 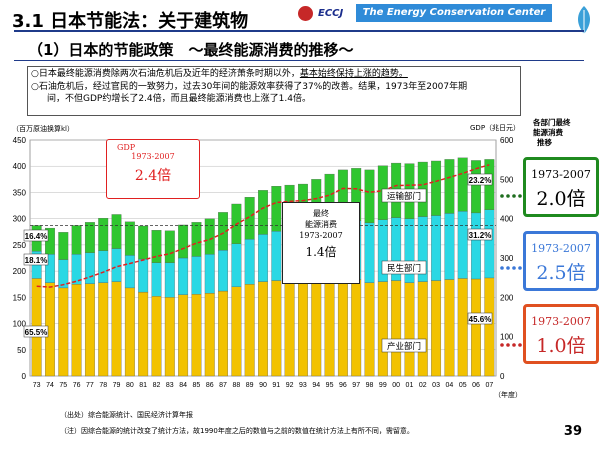 What do you see at coordinates (37, 385) in the screenshot?
I see `x-tick-label: 73` at bounding box center [37, 385].